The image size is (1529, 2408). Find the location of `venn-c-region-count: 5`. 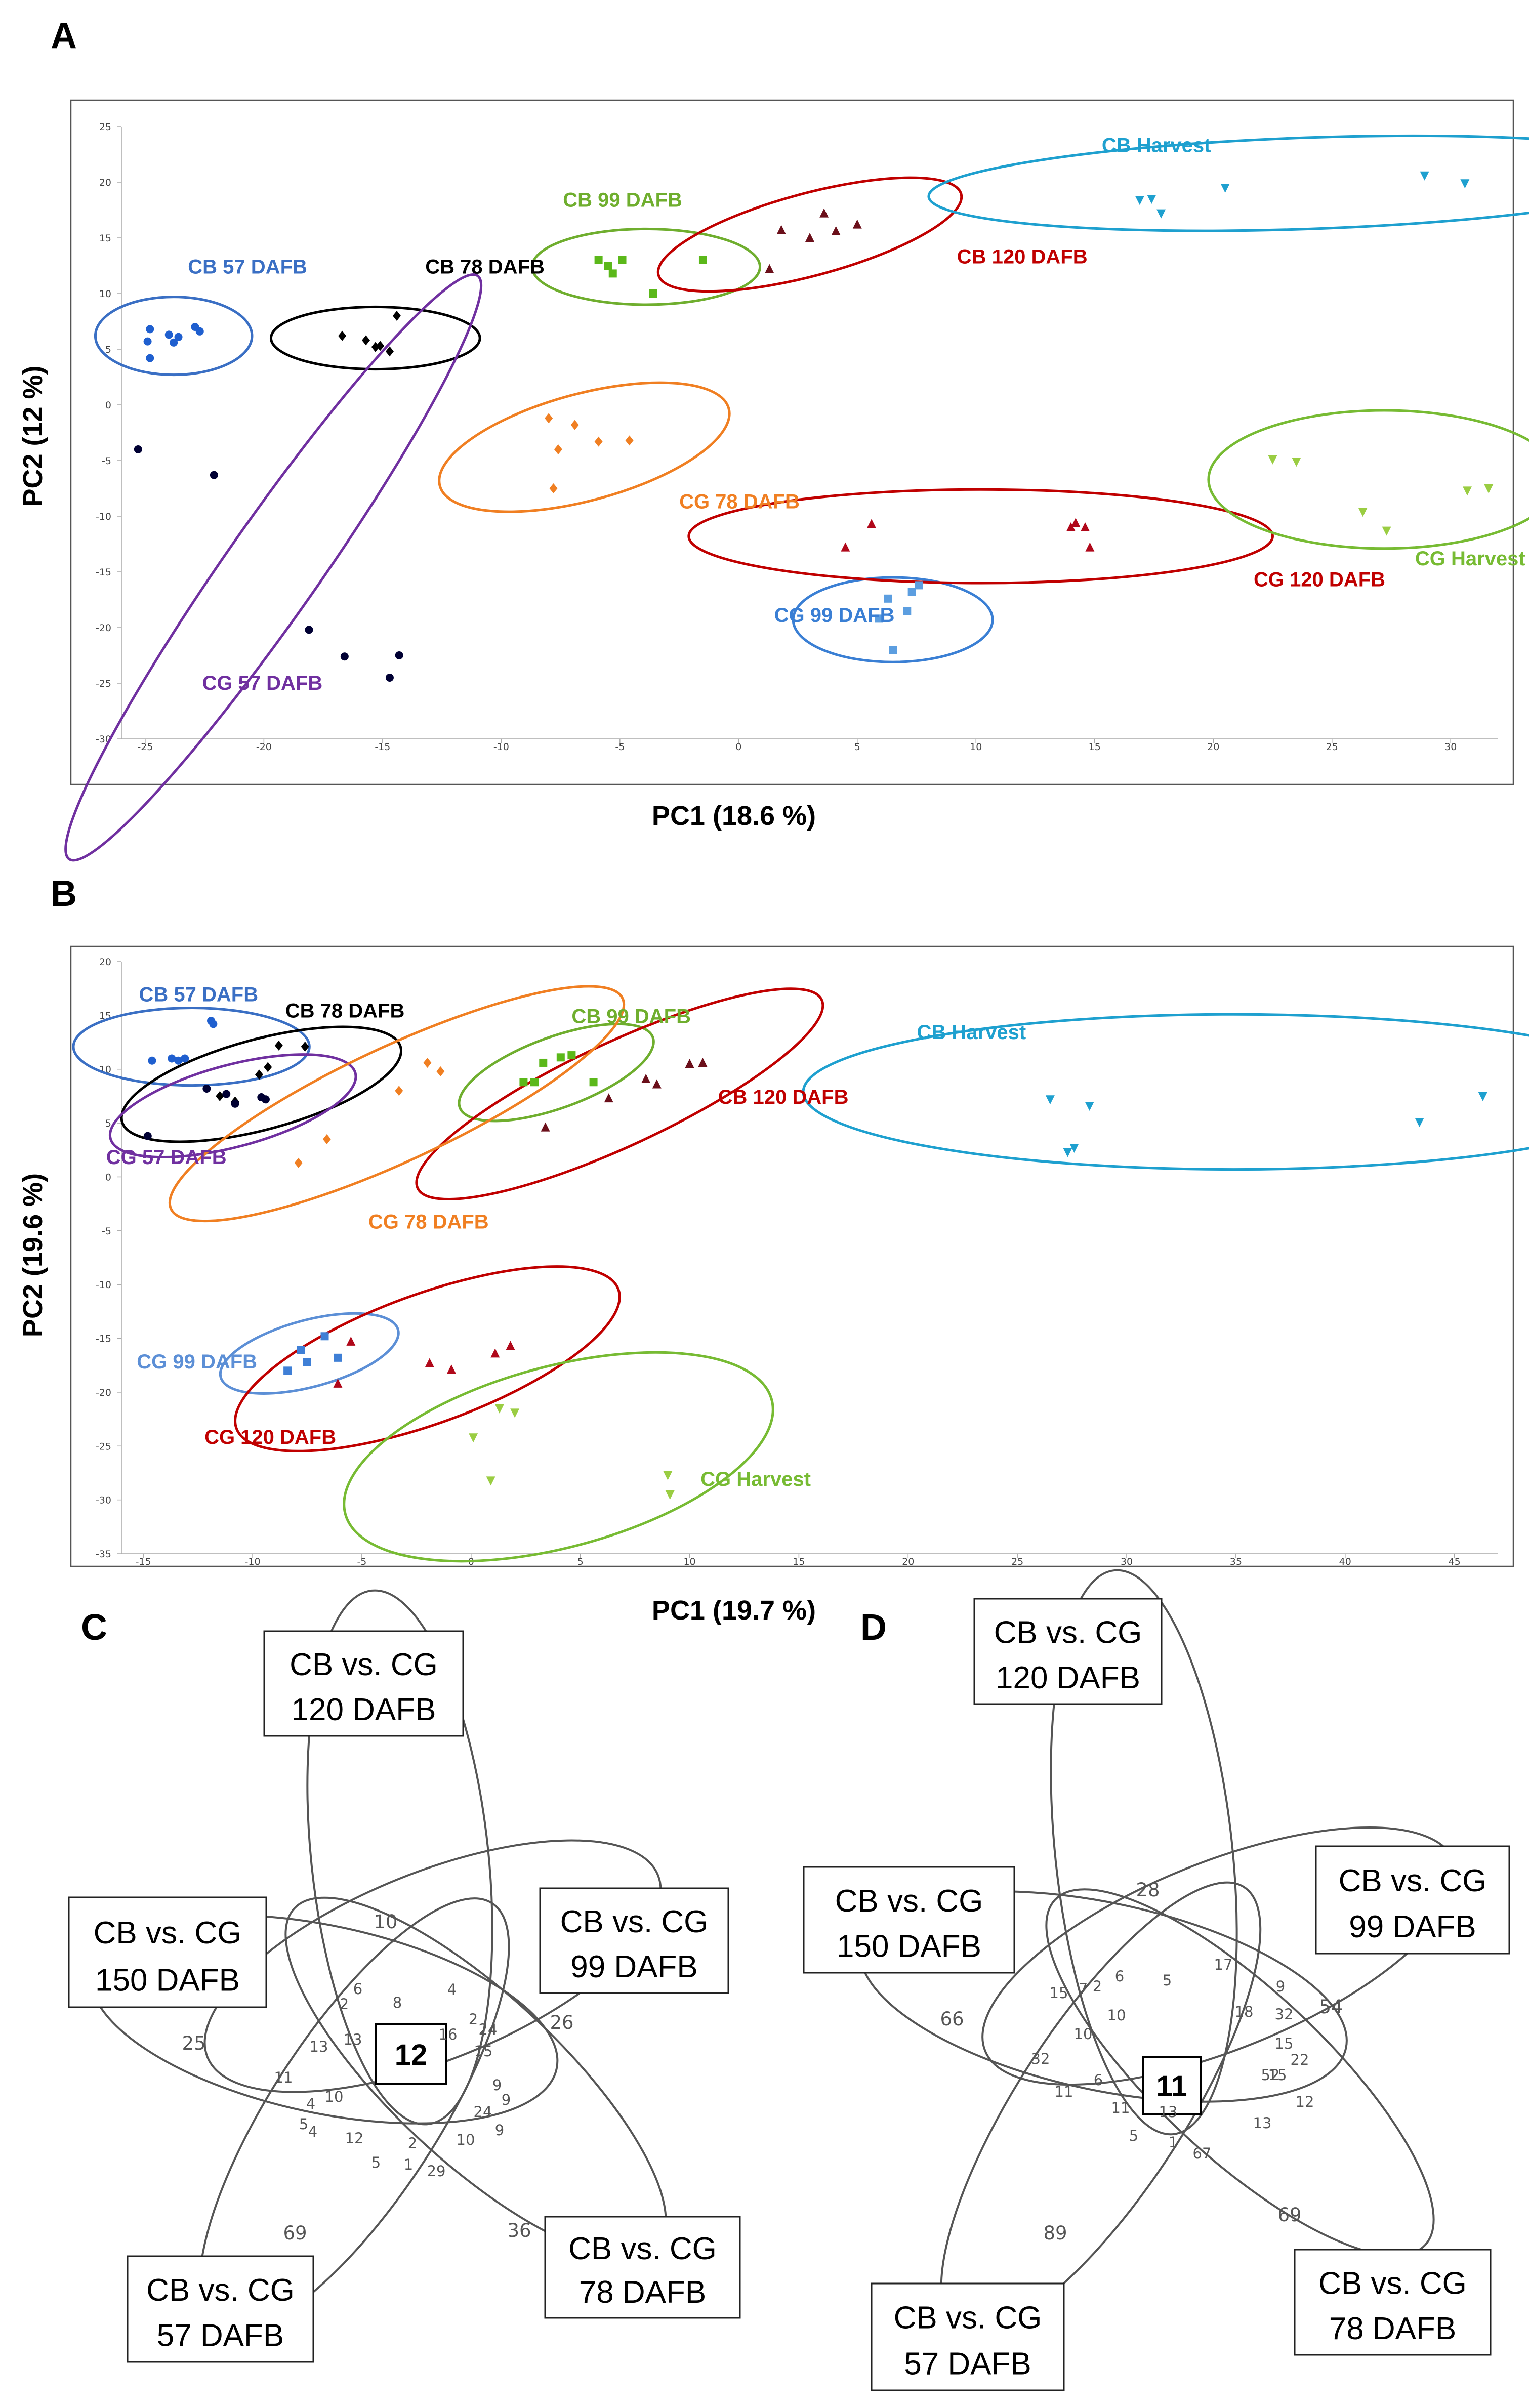

venn-c-region-count: 5 is located at coordinates (376, 2162).